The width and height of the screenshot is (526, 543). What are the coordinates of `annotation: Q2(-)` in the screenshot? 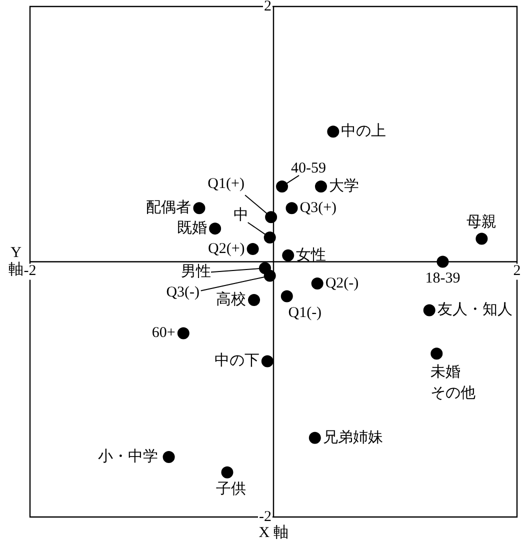 It's located at (342, 283).